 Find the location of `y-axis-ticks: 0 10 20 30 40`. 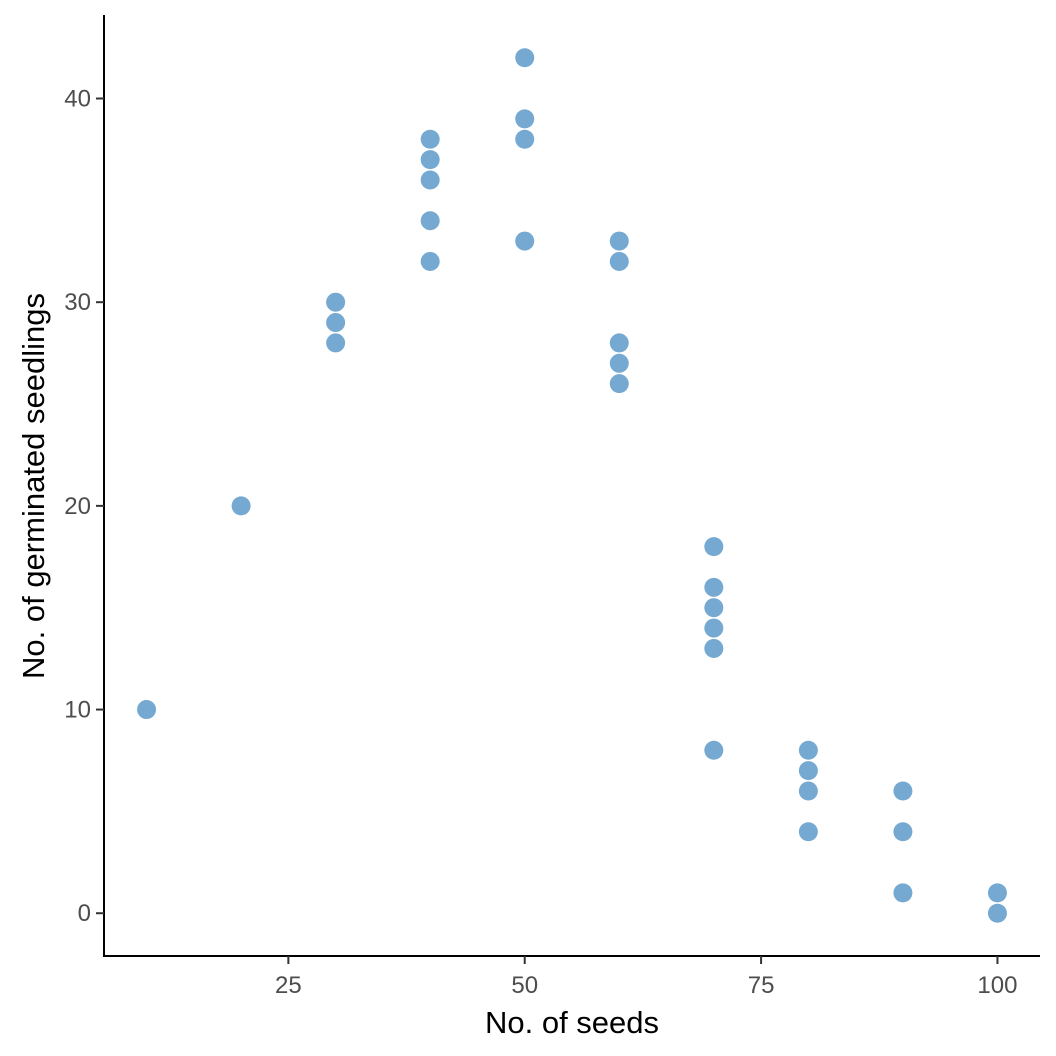

y-axis-ticks: 0 10 20 30 40 is located at coordinates (84, 506).